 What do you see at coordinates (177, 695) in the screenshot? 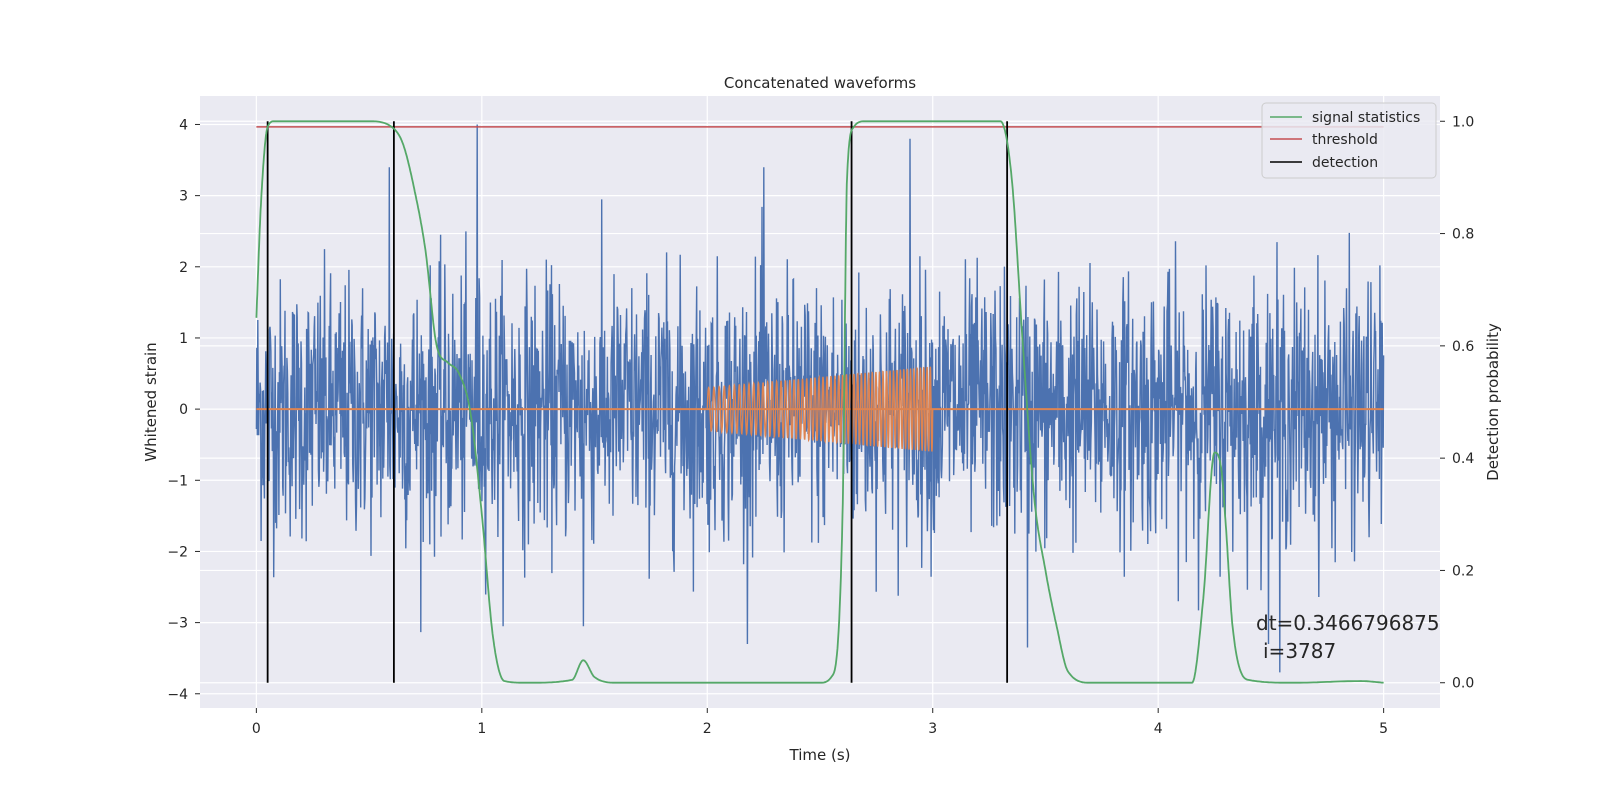
I see `y-tick-label-left: −4` at bounding box center [177, 695].